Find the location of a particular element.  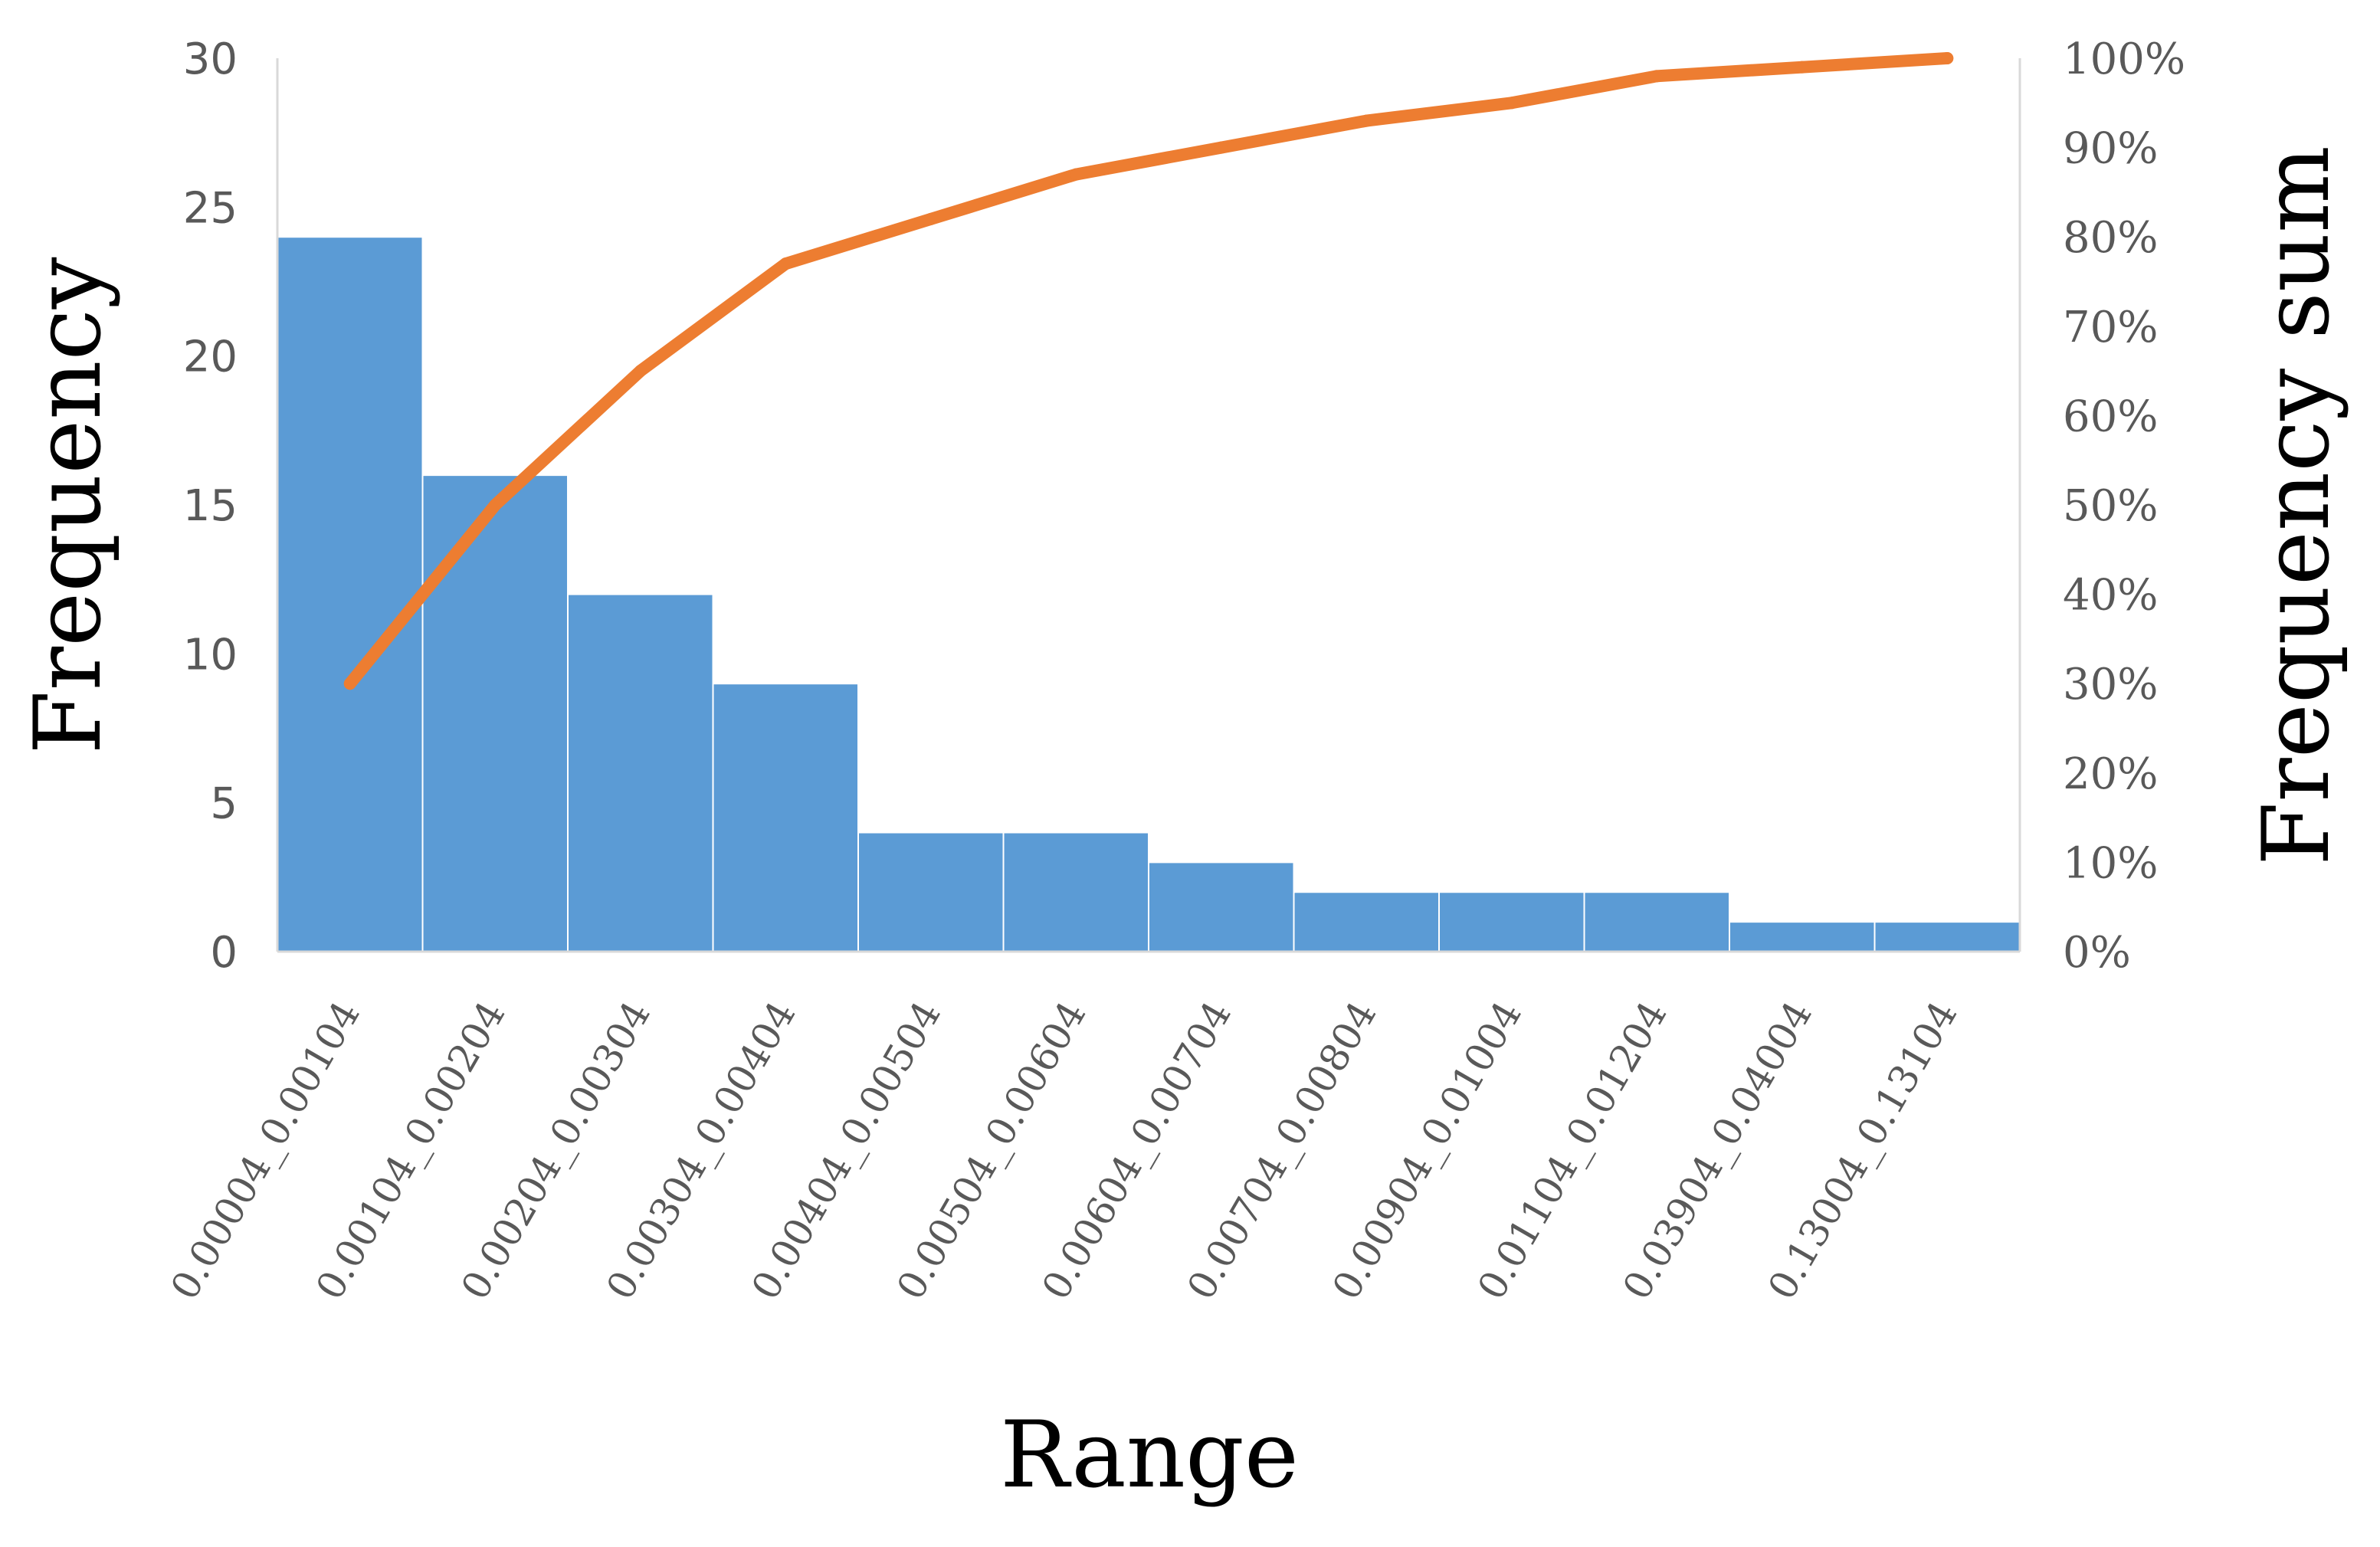

y-axis-title: Frequency is located at coordinates (68, 506).